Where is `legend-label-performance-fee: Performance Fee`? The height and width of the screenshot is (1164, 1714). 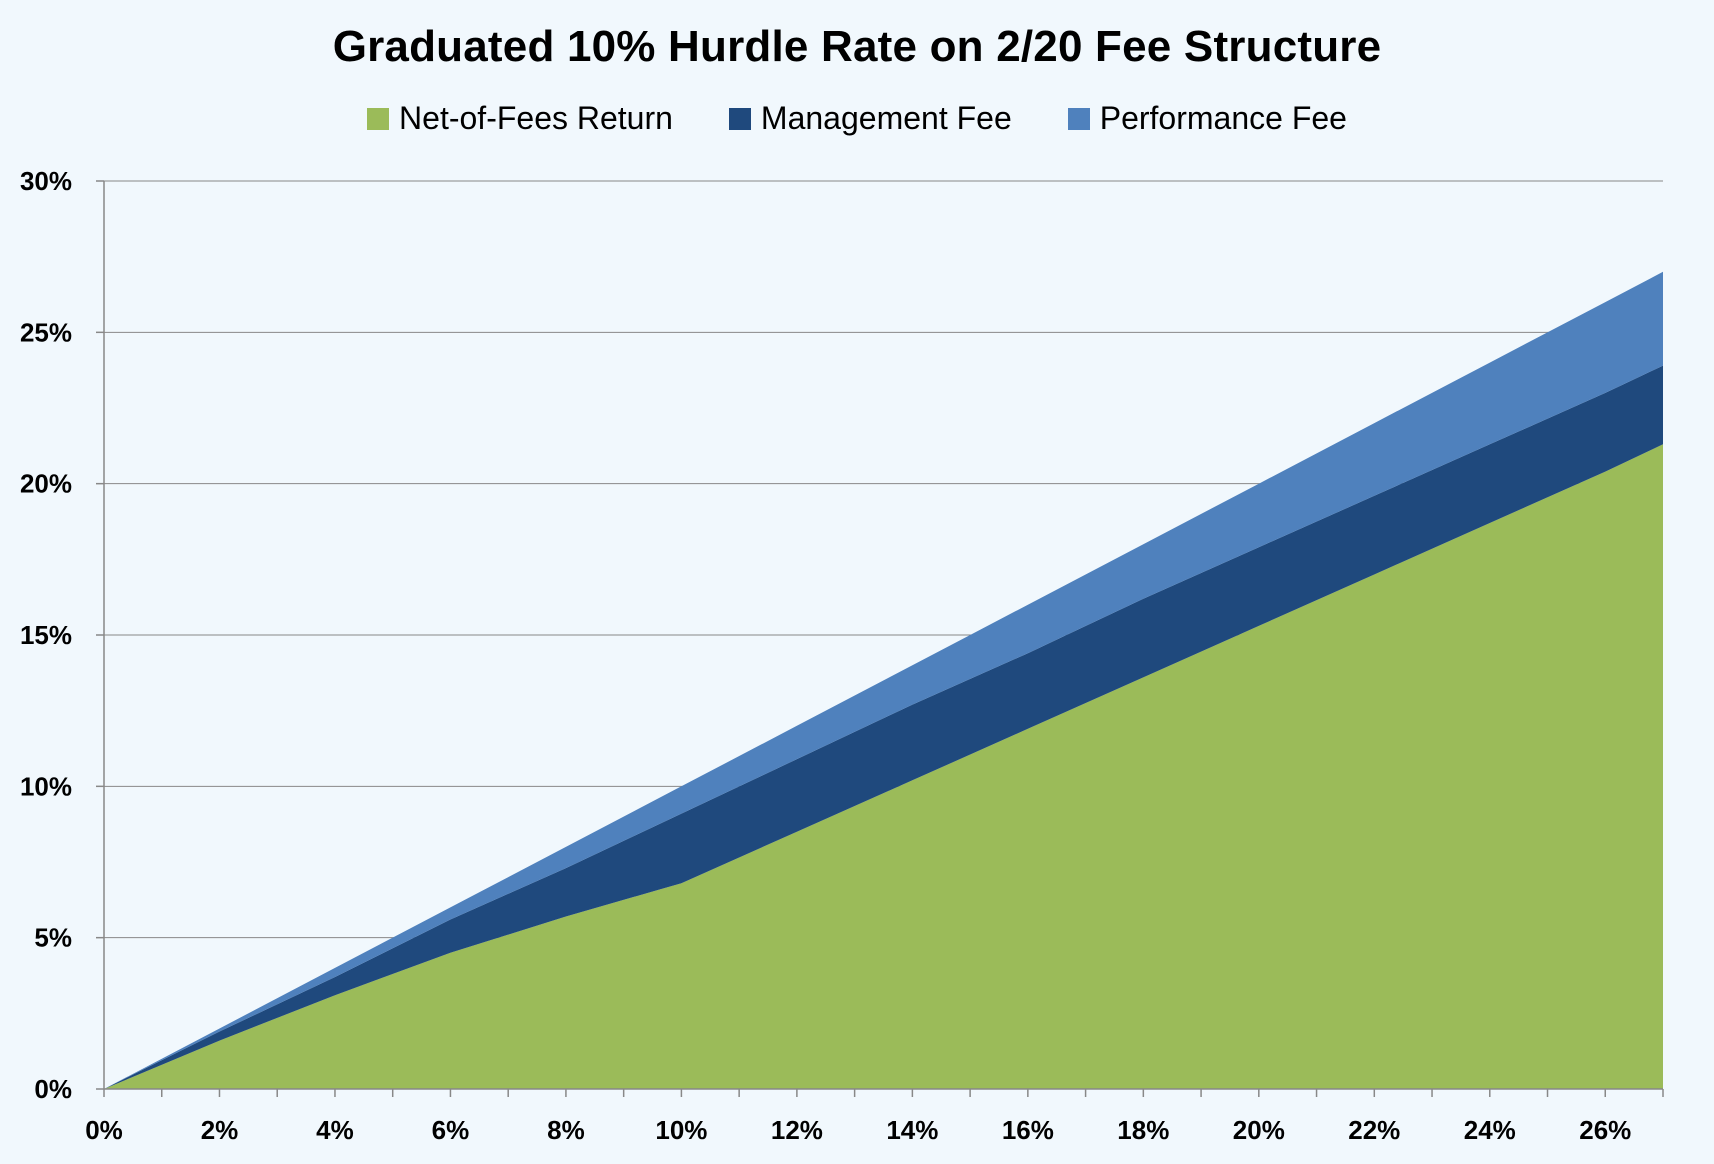
legend-label-performance-fee: Performance Fee is located at coordinates (1223, 118).